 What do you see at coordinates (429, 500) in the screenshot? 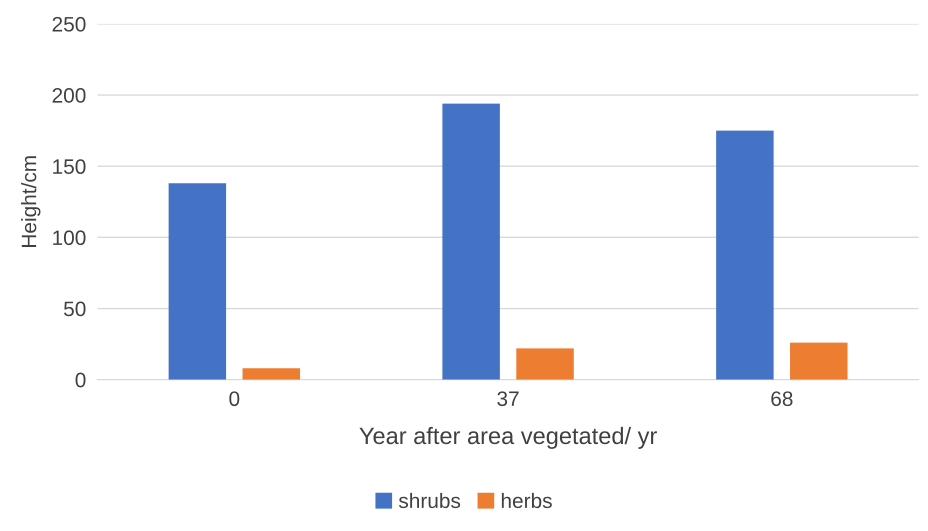
I see `legend-label: shrubs` at bounding box center [429, 500].